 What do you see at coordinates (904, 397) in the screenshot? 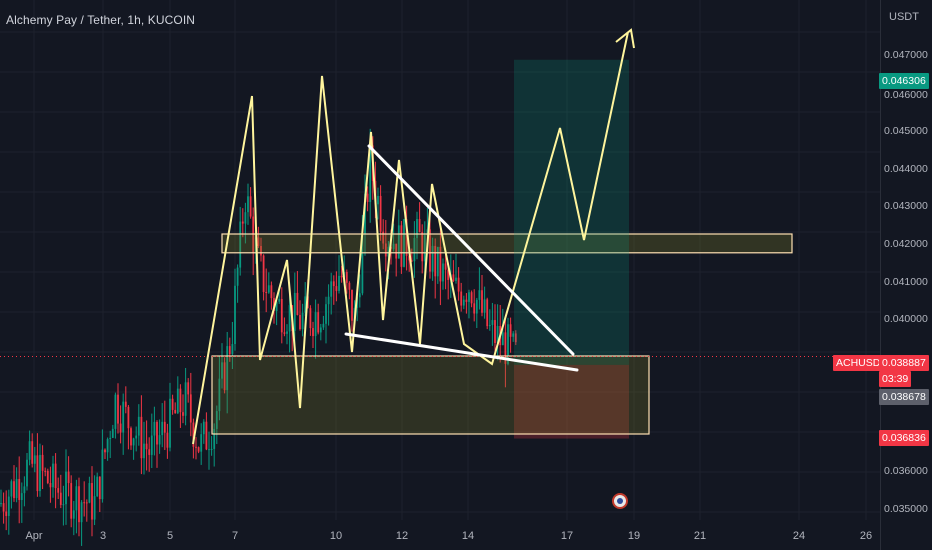
I see `entry-price-tag: 0.038678` at bounding box center [904, 397].